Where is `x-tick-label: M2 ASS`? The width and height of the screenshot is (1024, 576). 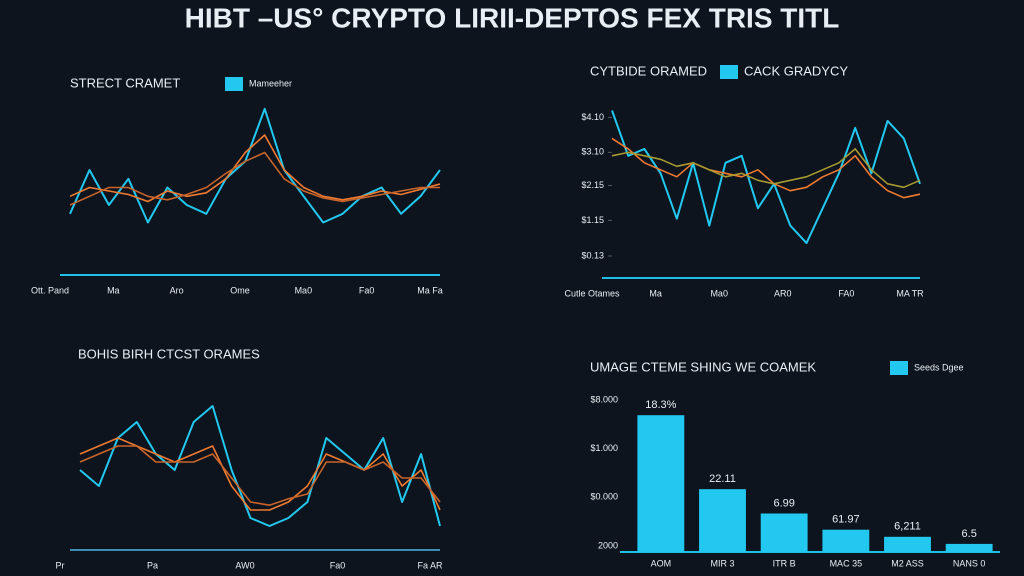
x-tick-label: M2 ASS is located at coordinates (907, 563).